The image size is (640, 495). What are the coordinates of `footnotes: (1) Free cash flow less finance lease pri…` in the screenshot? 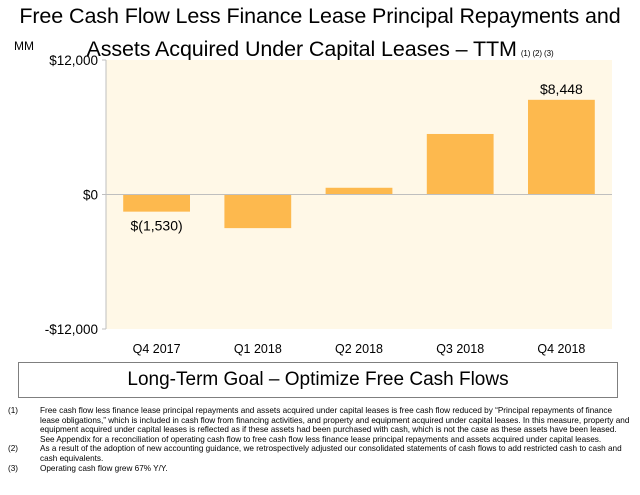 It's located at (320, 439).